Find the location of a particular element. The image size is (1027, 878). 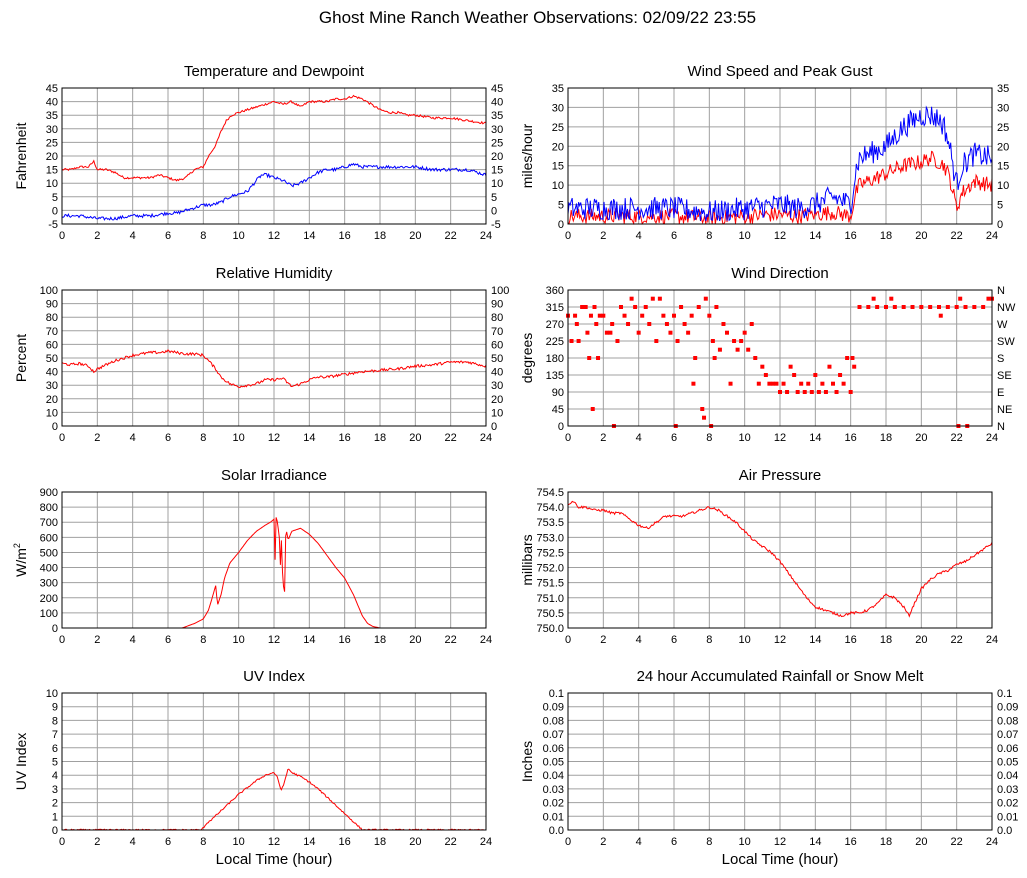

y-tick-label: 900 is located at coordinates (49, 493).